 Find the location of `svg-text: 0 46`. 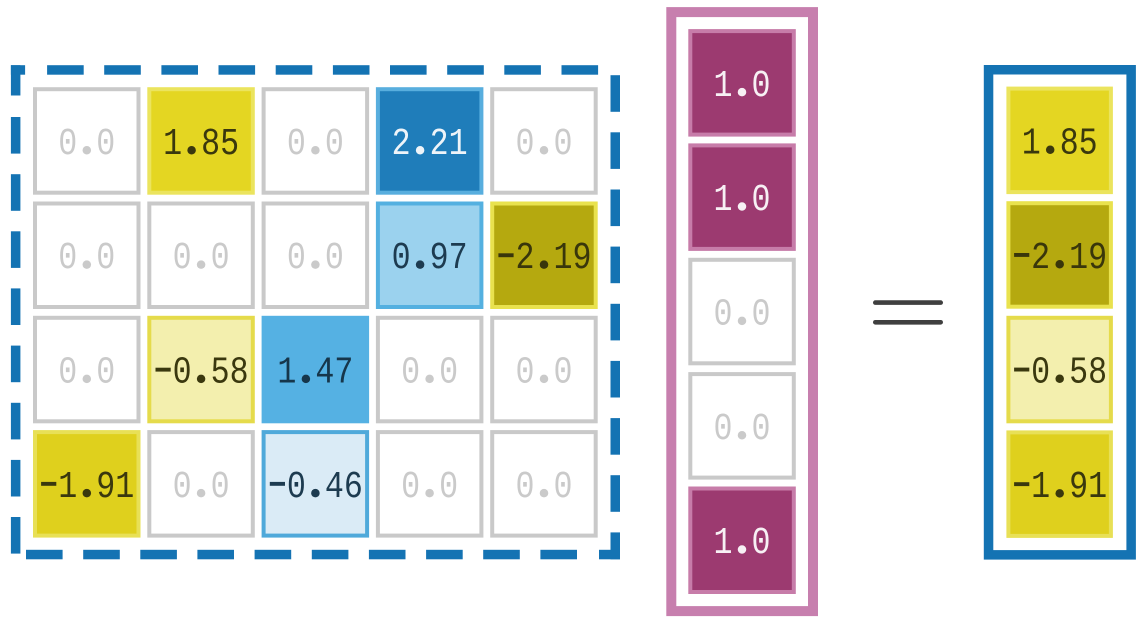

svg-text: 0 46 is located at coordinates (315, 487).